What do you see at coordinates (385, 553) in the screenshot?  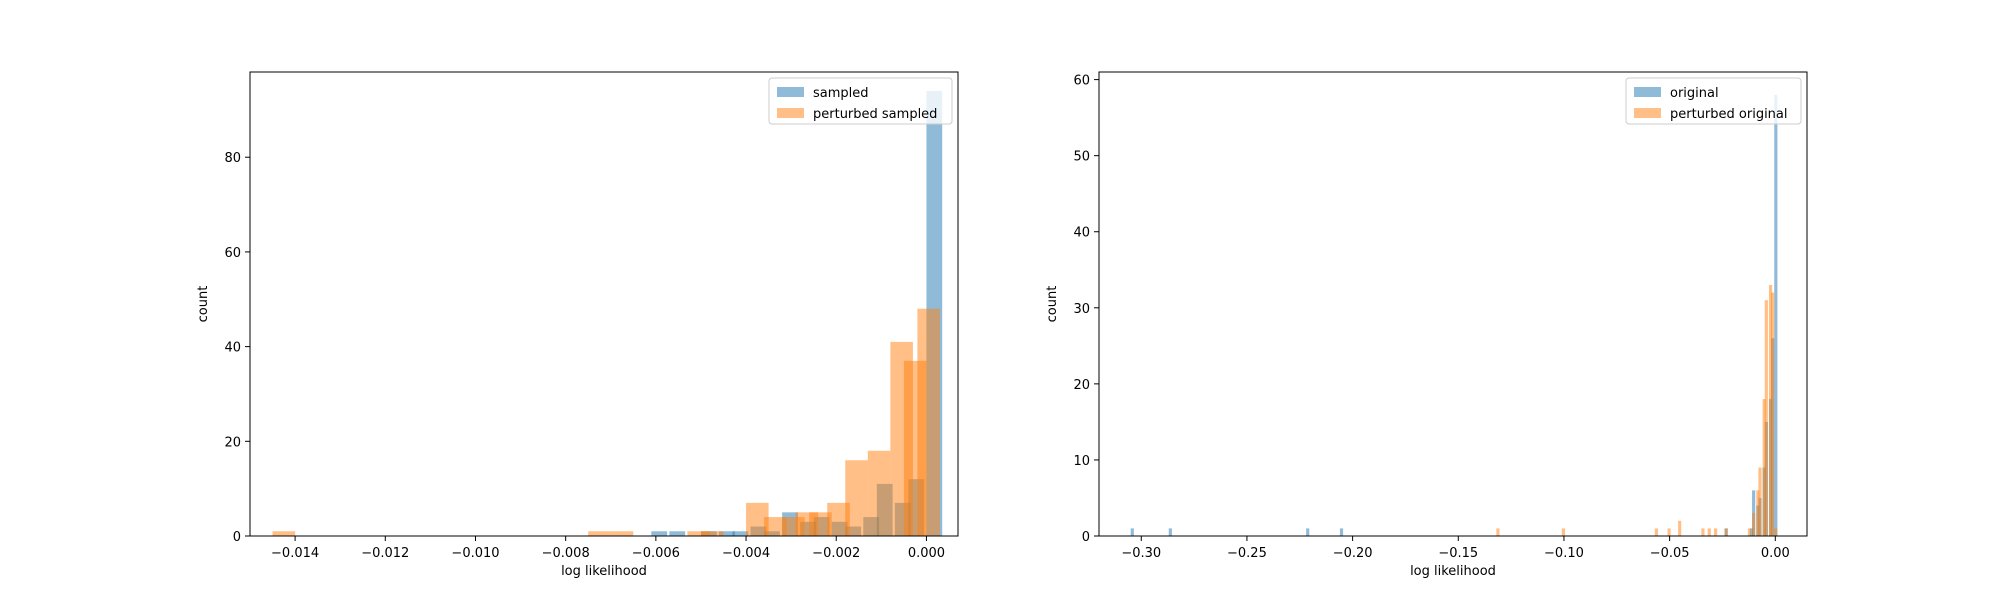 I see `x-tick-label: −0.012` at bounding box center [385, 553].